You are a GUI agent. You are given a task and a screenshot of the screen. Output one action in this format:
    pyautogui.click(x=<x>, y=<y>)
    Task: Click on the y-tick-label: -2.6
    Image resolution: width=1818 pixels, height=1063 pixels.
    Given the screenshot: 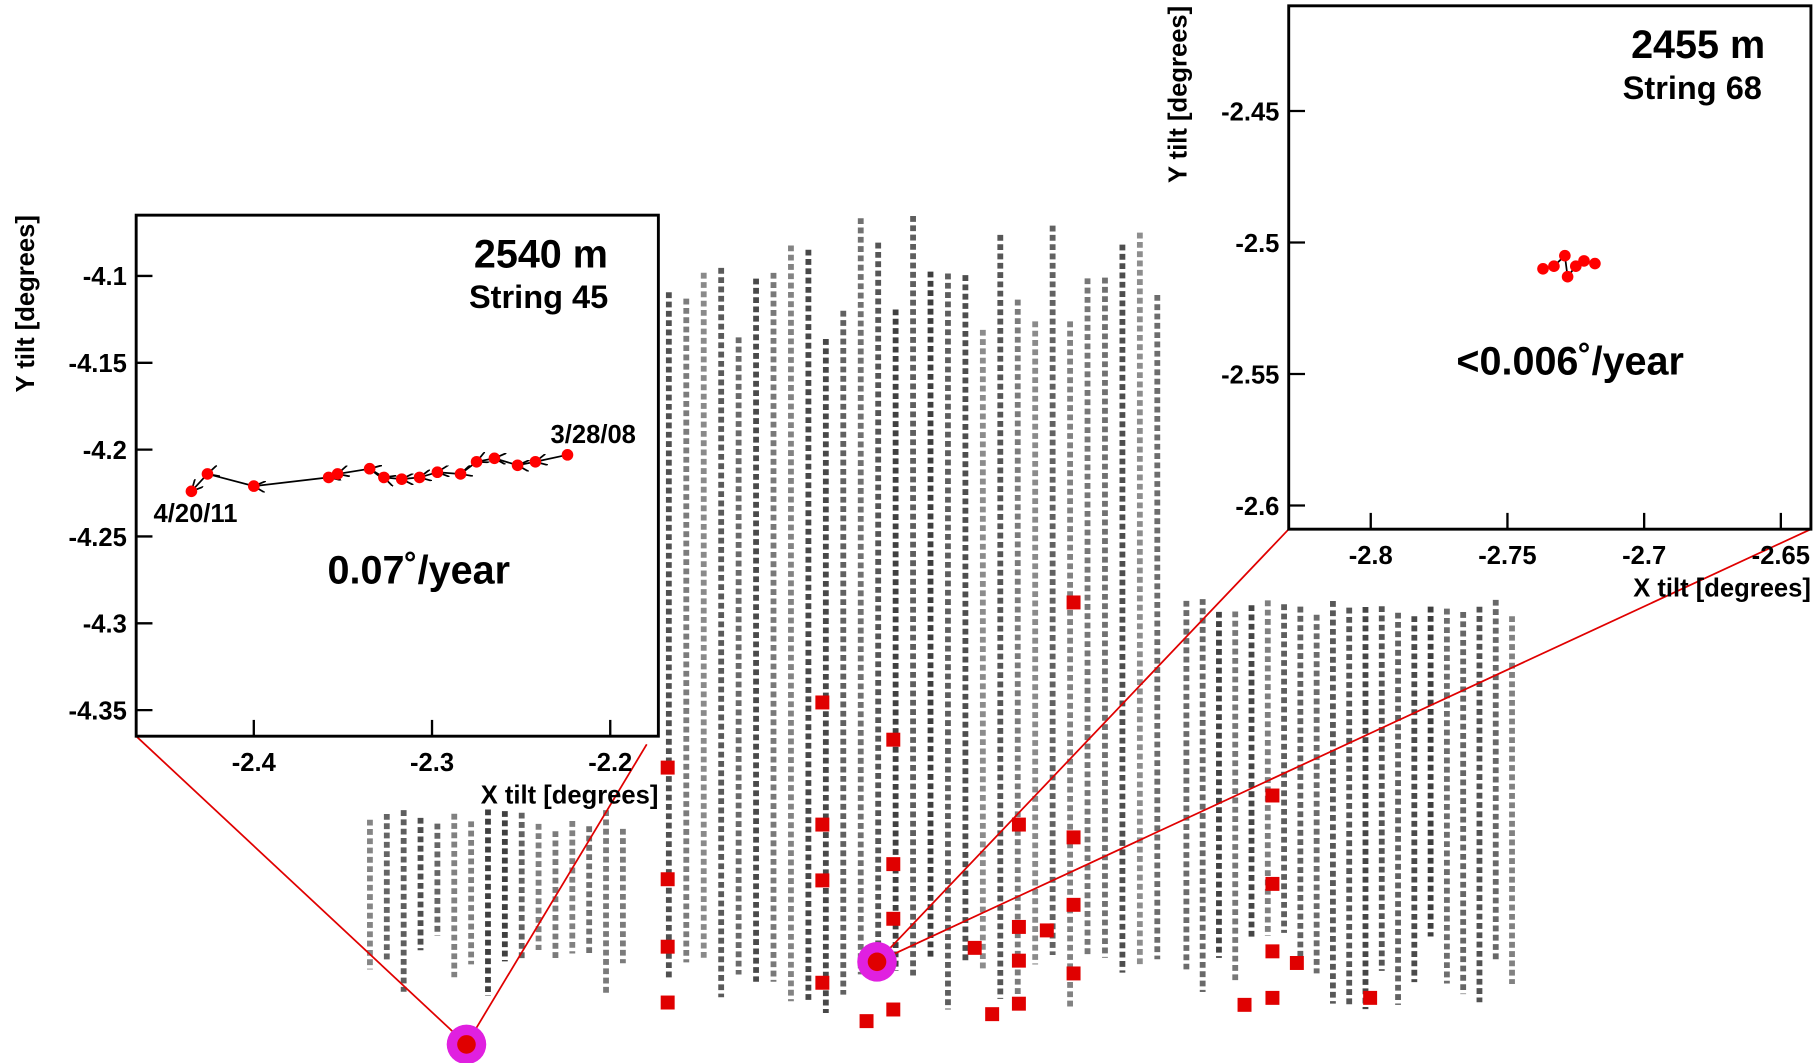 What is the action you would take?
    pyautogui.click(x=1257, y=507)
    